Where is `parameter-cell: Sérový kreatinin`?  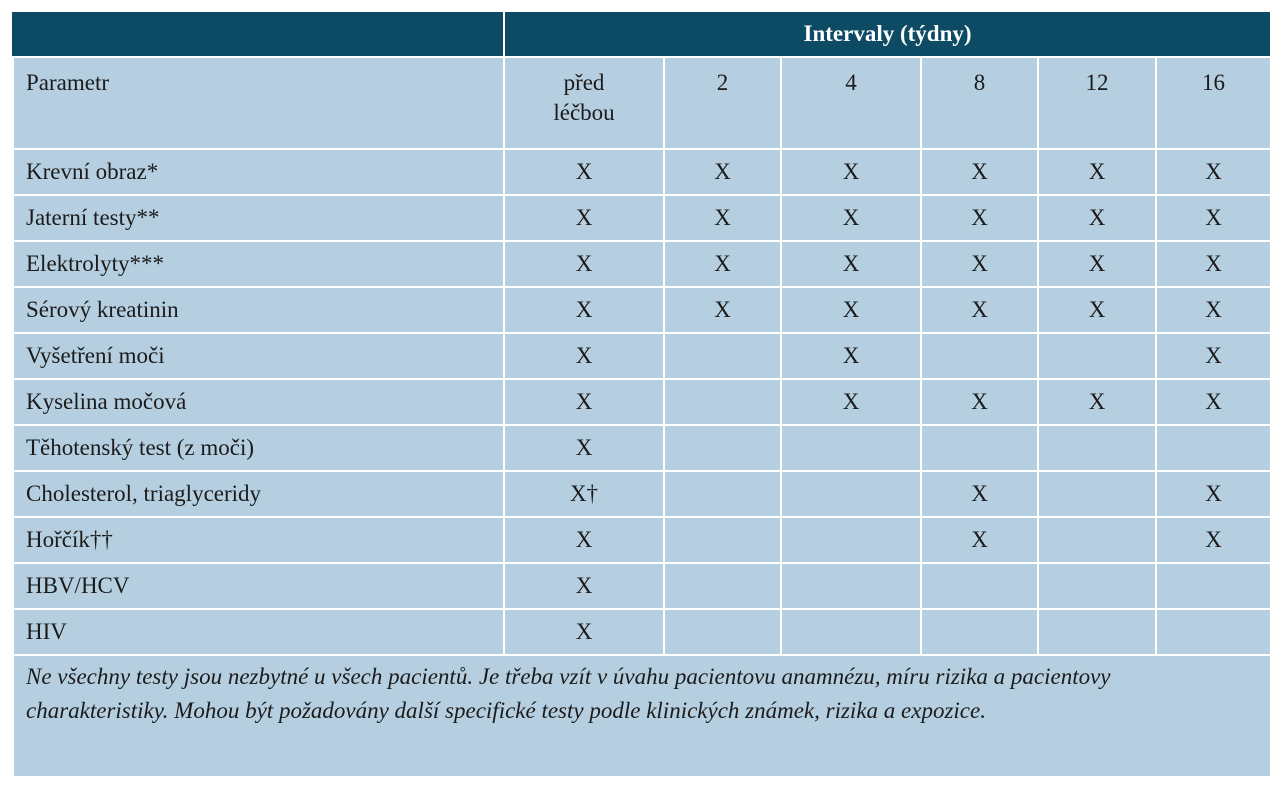 parameter-cell: Sérový kreatinin is located at coordinates (258, 310).